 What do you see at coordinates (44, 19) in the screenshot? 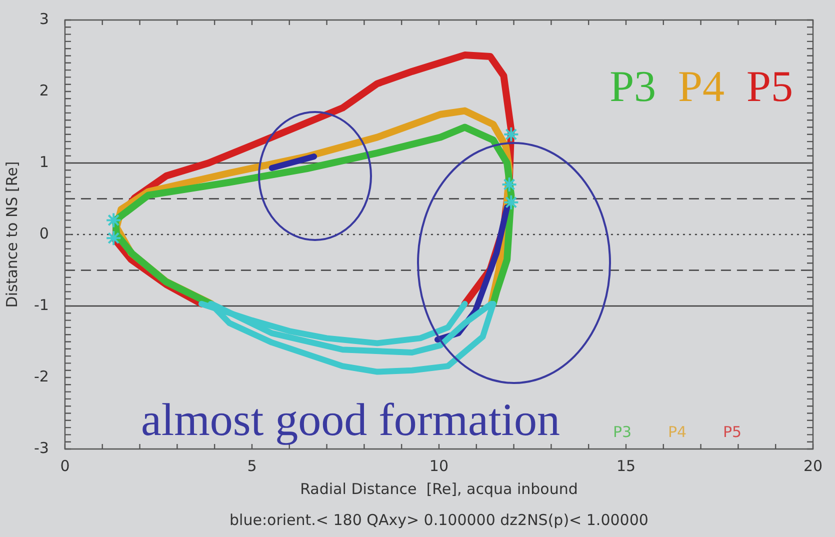
I see `y-tick-label: 3` at bounding box center [44, 19].